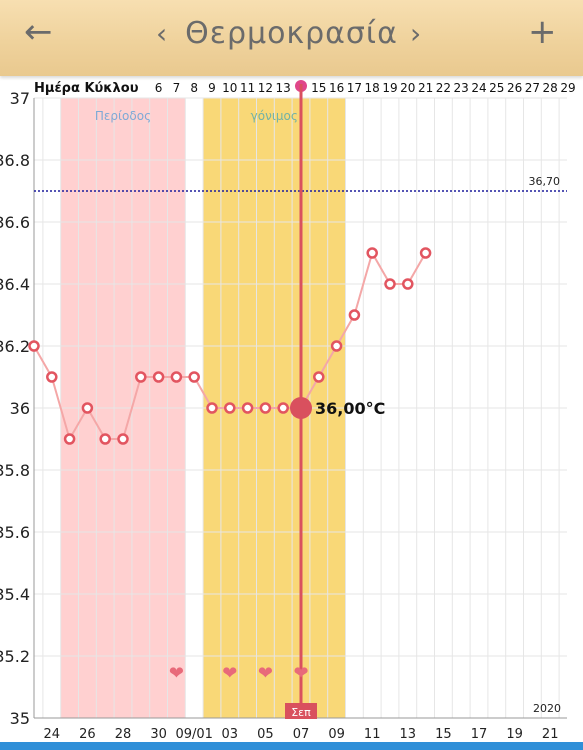  Describe the element at coordinates (407, 88) in the screenshot. I see `cycle-day-label: 20` at that location.